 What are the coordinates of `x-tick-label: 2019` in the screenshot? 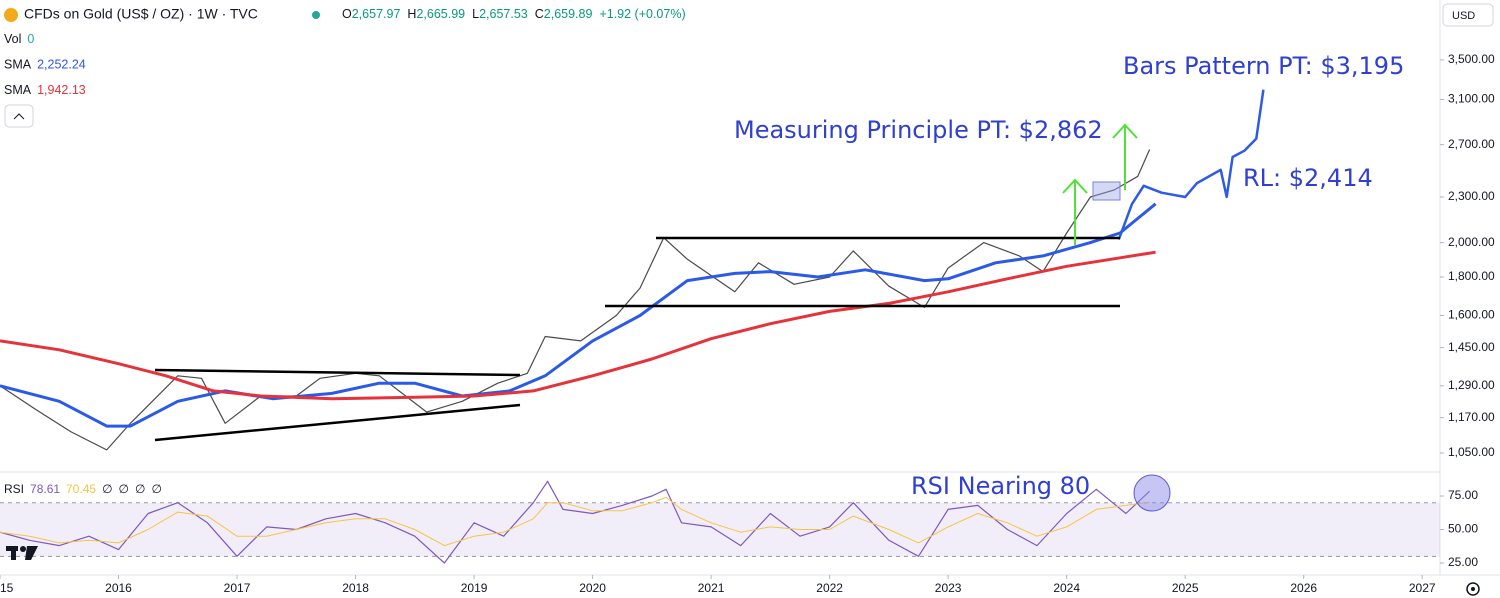 It's located at (474, 588).